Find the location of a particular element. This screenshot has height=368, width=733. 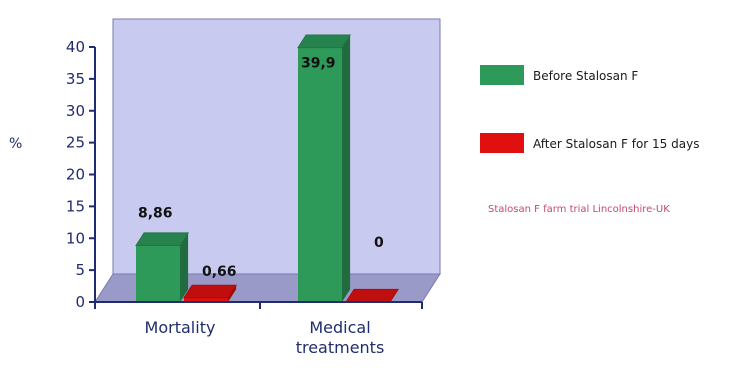

x-category-label: Mortality is located at coordinates (180, 327).